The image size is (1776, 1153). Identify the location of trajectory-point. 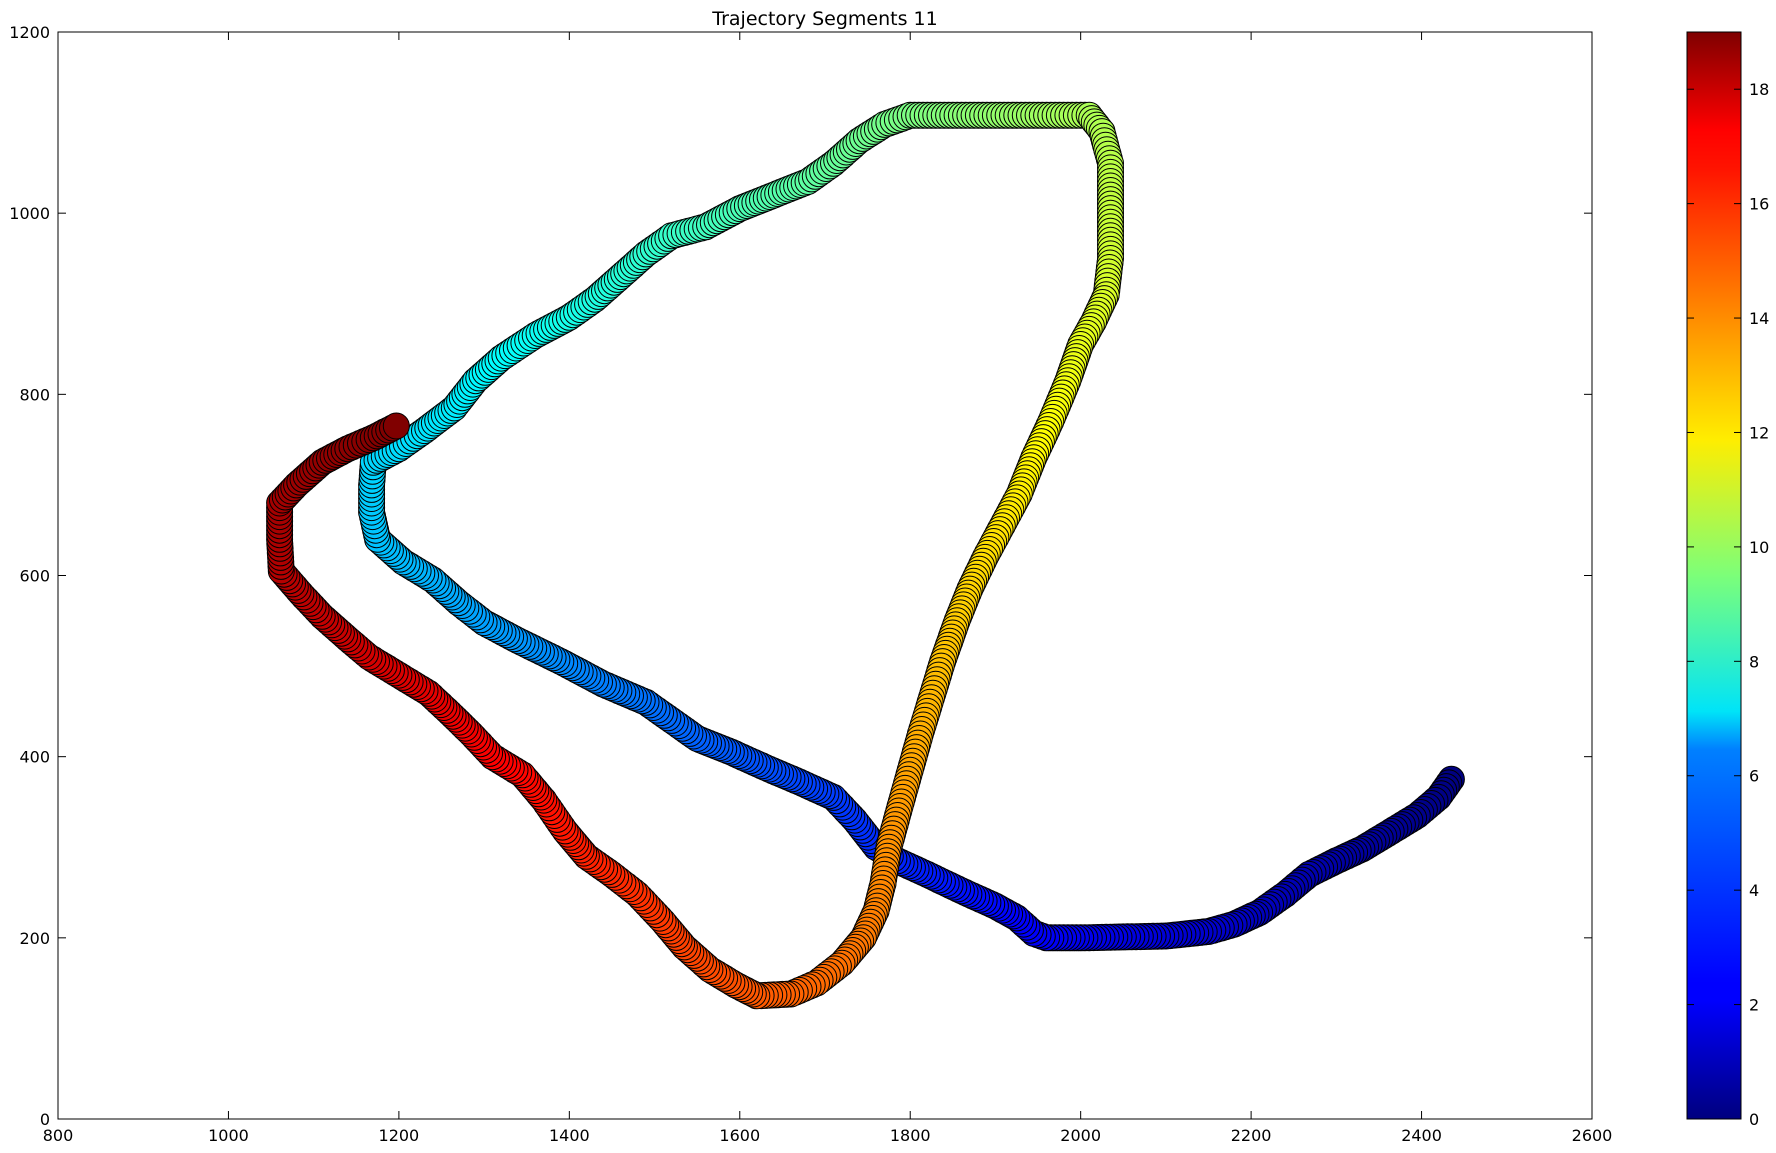
(396, 426).